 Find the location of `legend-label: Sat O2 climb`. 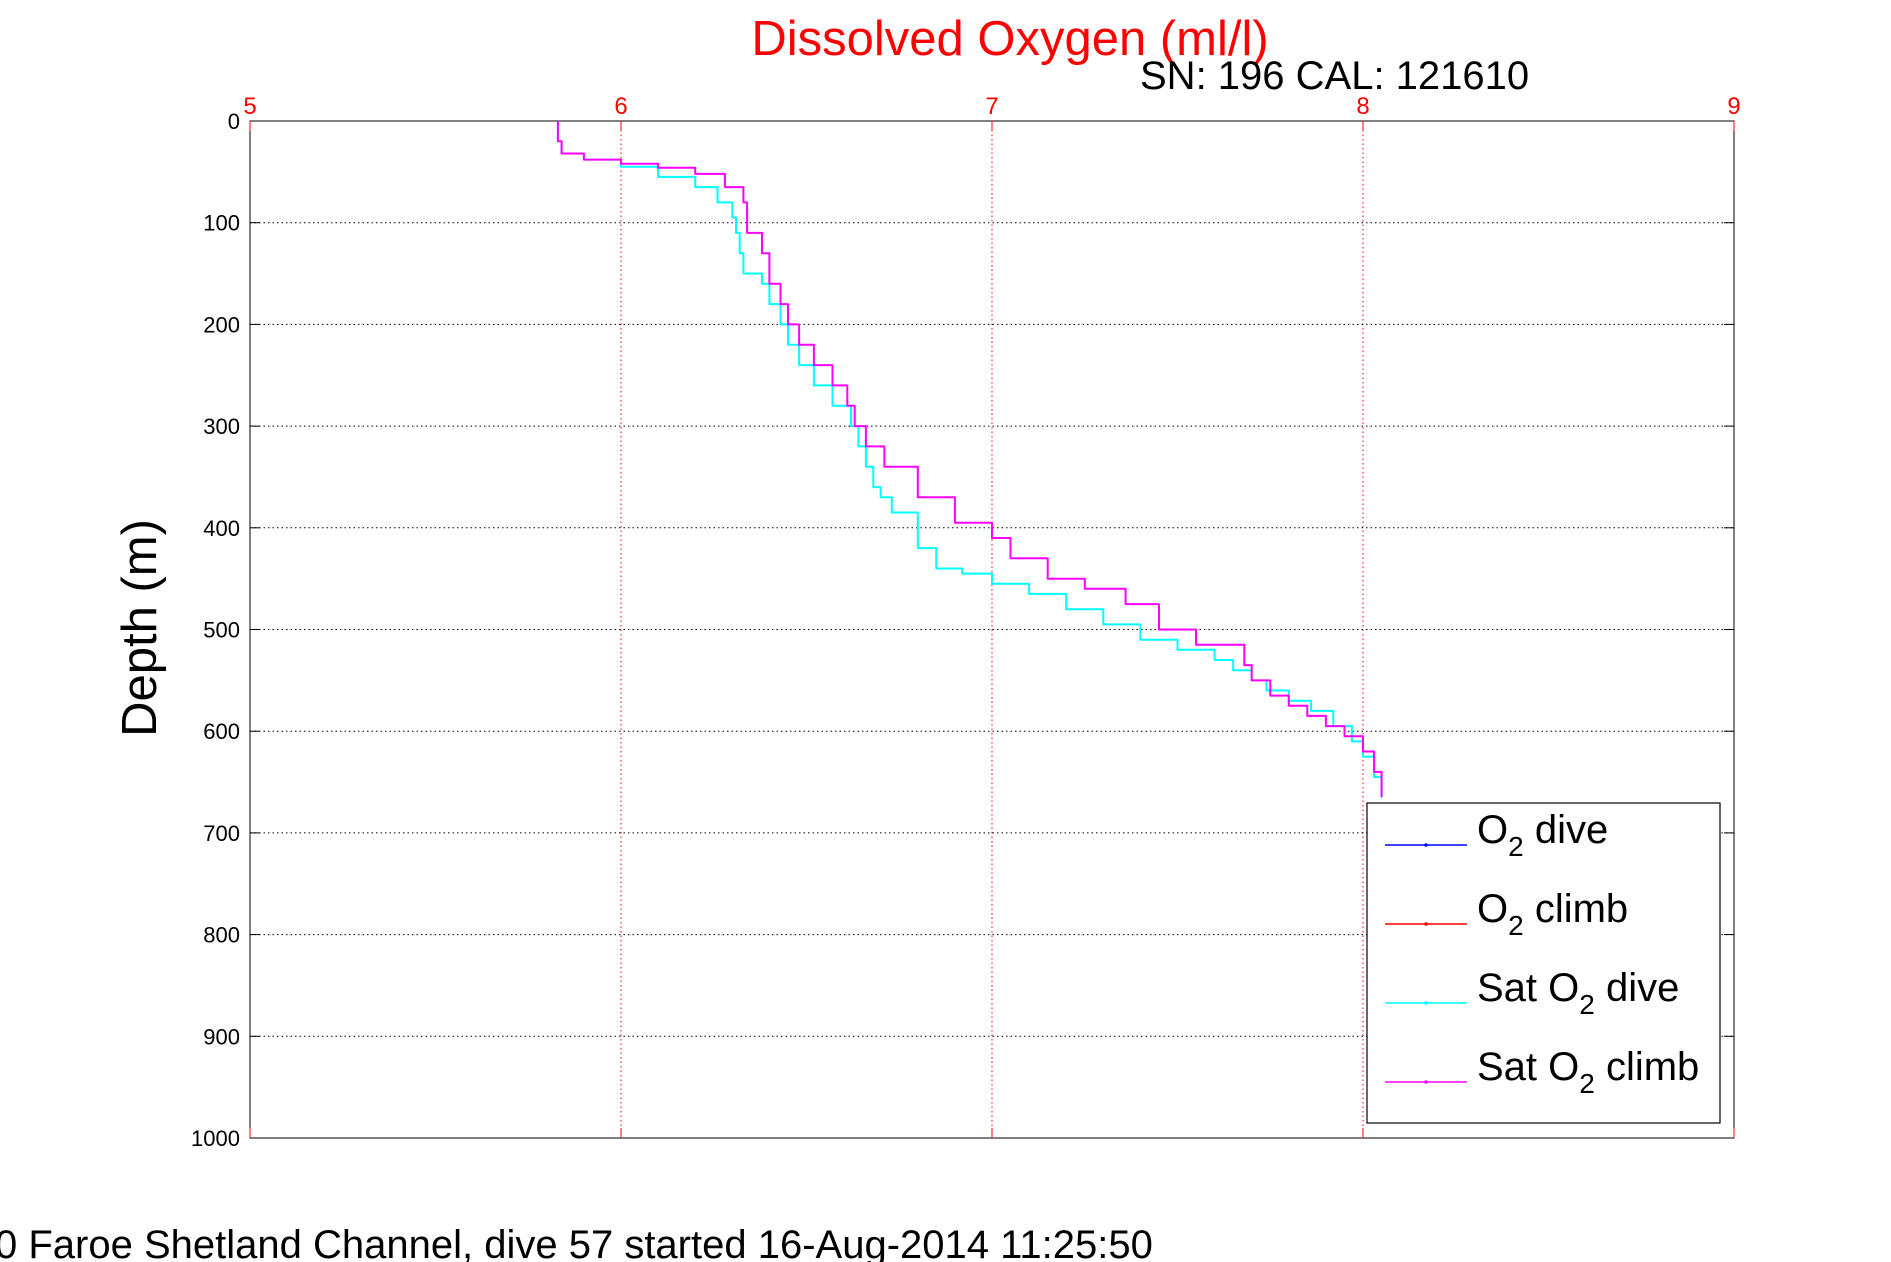

legend-label: Sat O2 climb is located at coordinates (1588, 1072).